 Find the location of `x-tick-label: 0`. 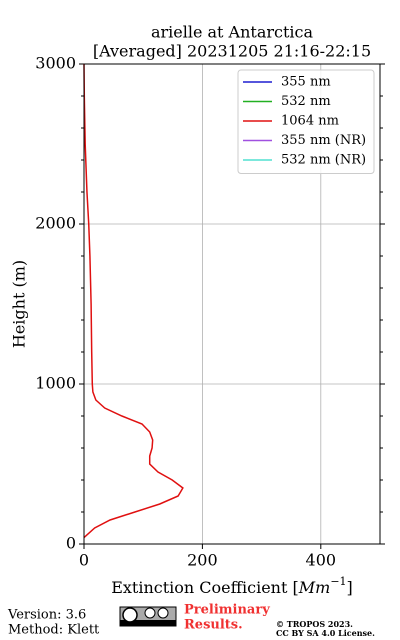

x-tick-label: 0 is located at coordinates (84, 560).